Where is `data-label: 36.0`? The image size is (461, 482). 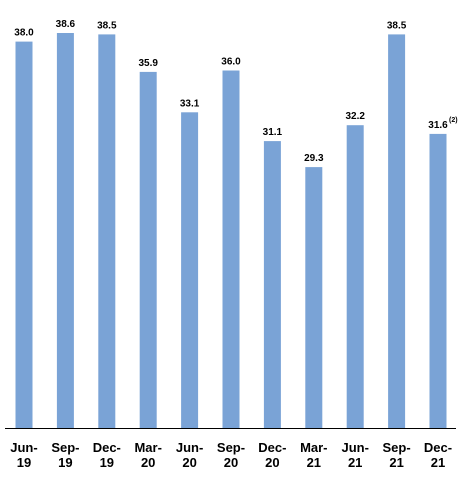
data-label: 36.0 is located at coordinates (231, 62).